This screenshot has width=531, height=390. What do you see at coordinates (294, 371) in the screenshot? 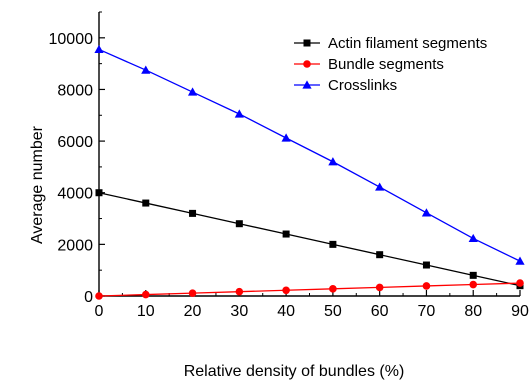
I see `x-axis-title: Relative density of bundles (%)` at bounding box center [294, 371].